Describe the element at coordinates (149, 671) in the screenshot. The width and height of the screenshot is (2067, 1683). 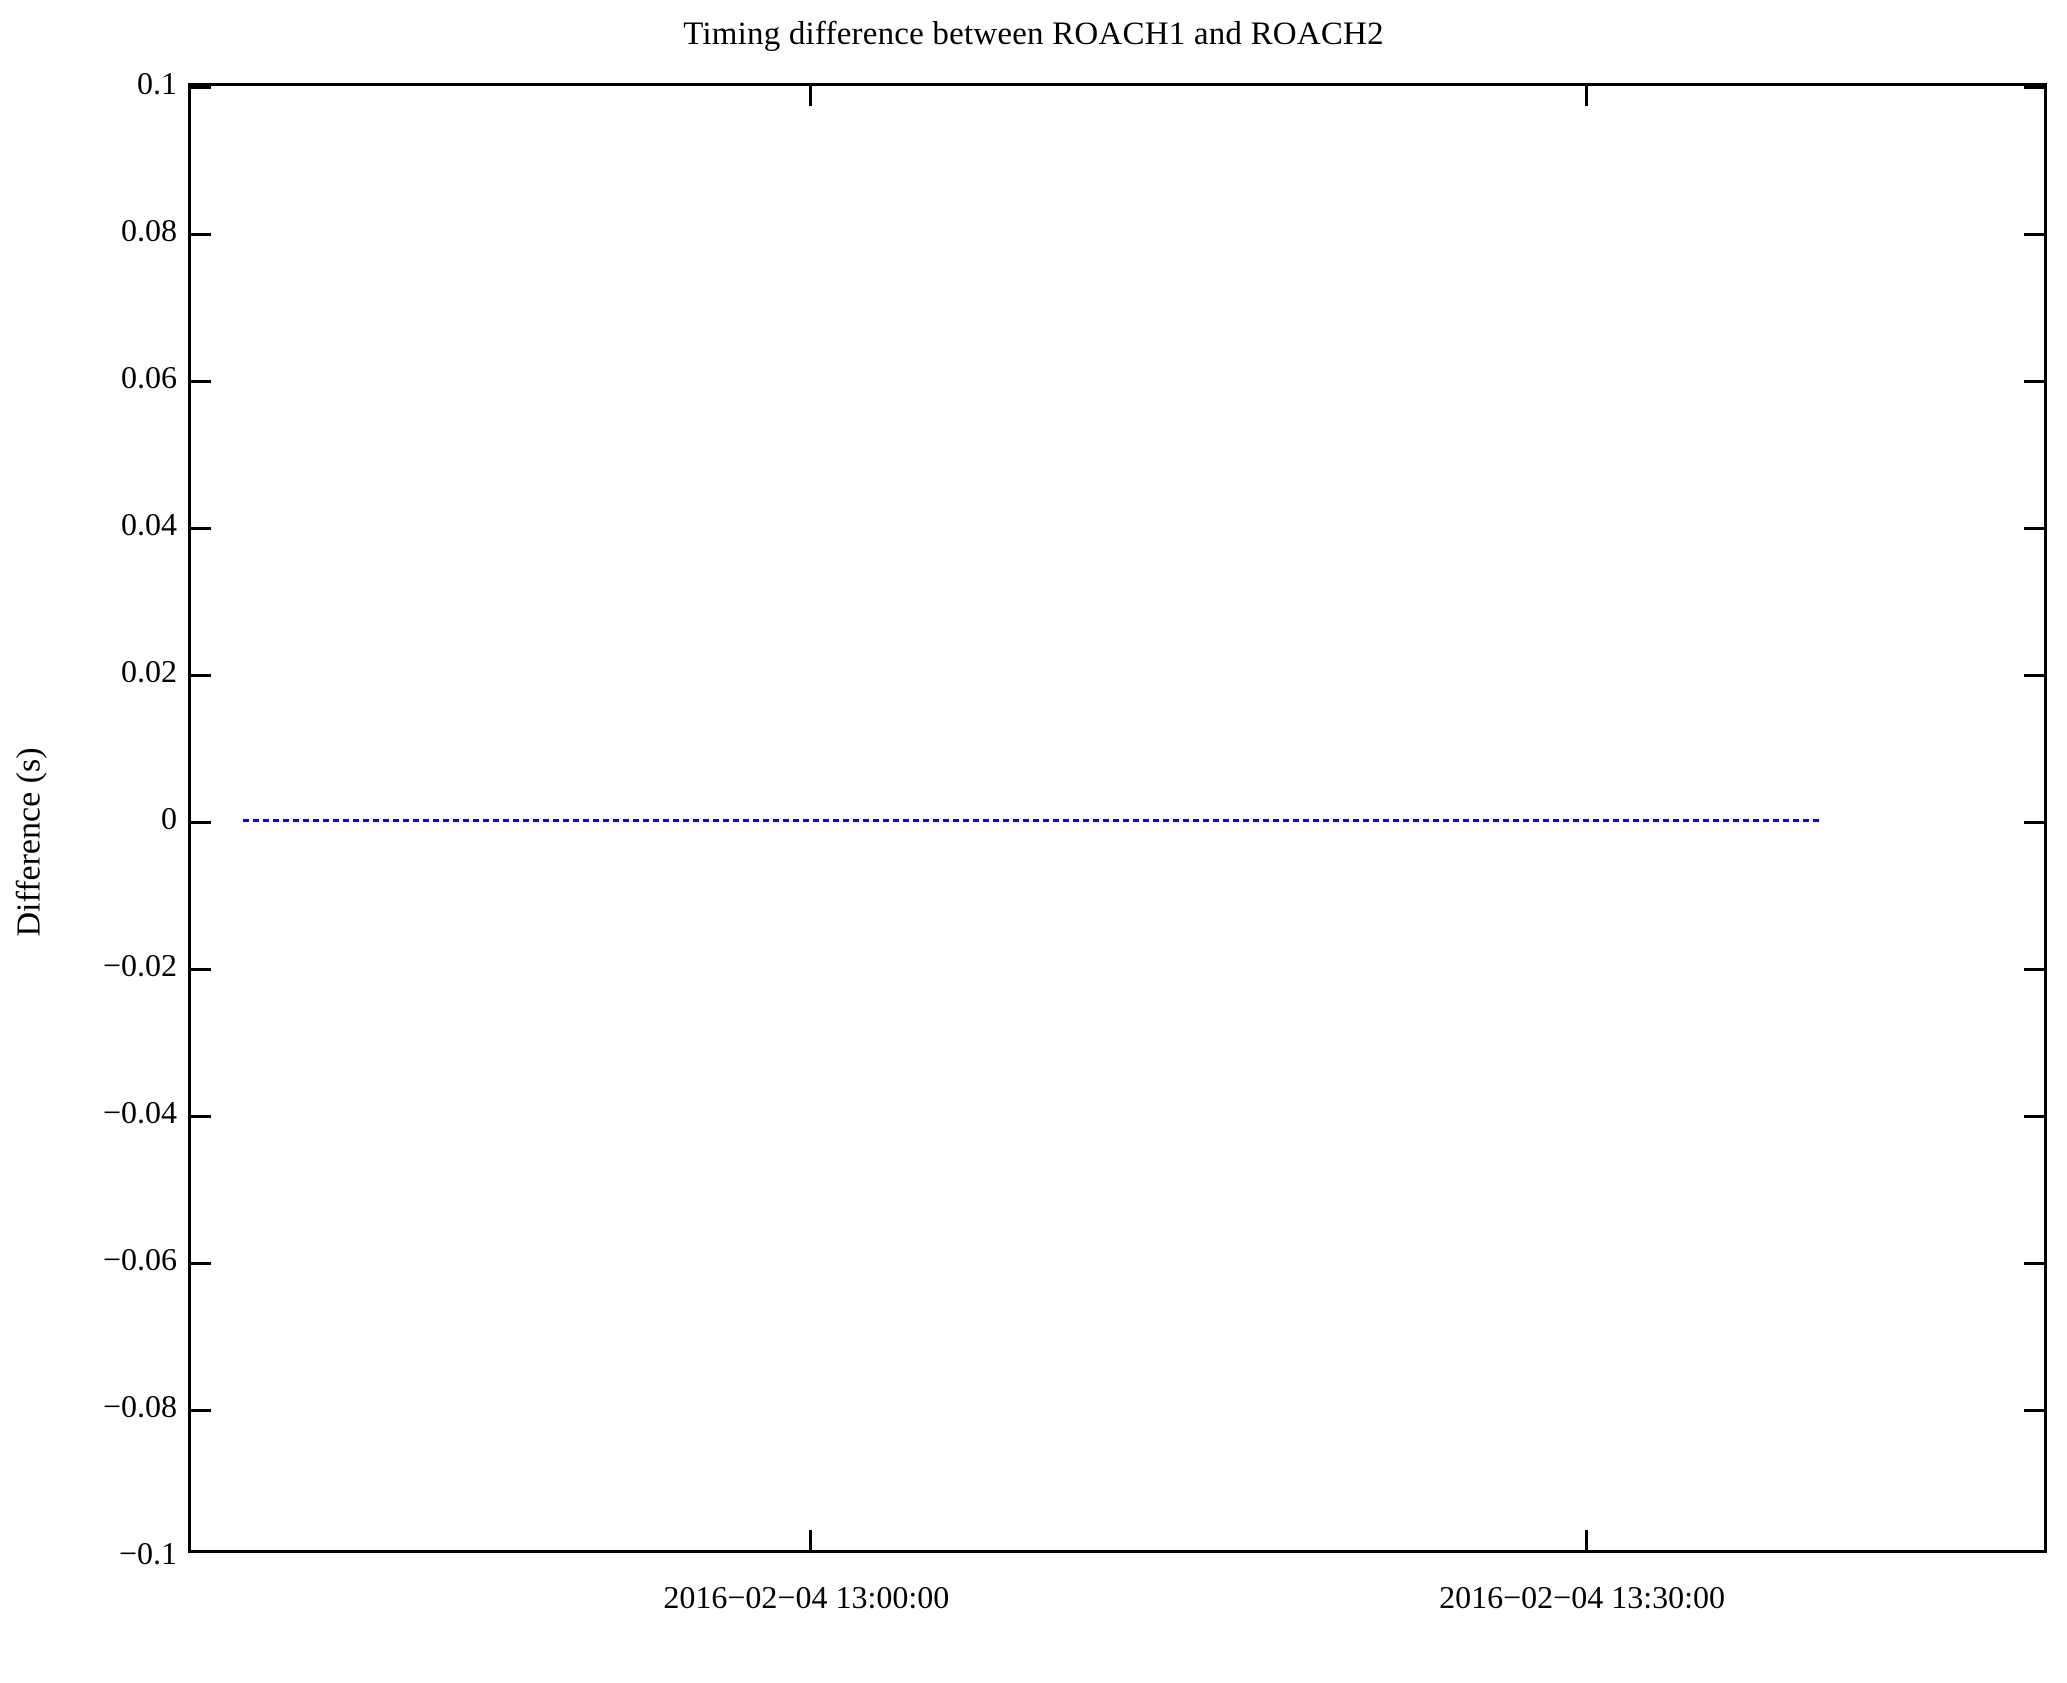
I see `y-axis-tick-label: 0.02` at that location.